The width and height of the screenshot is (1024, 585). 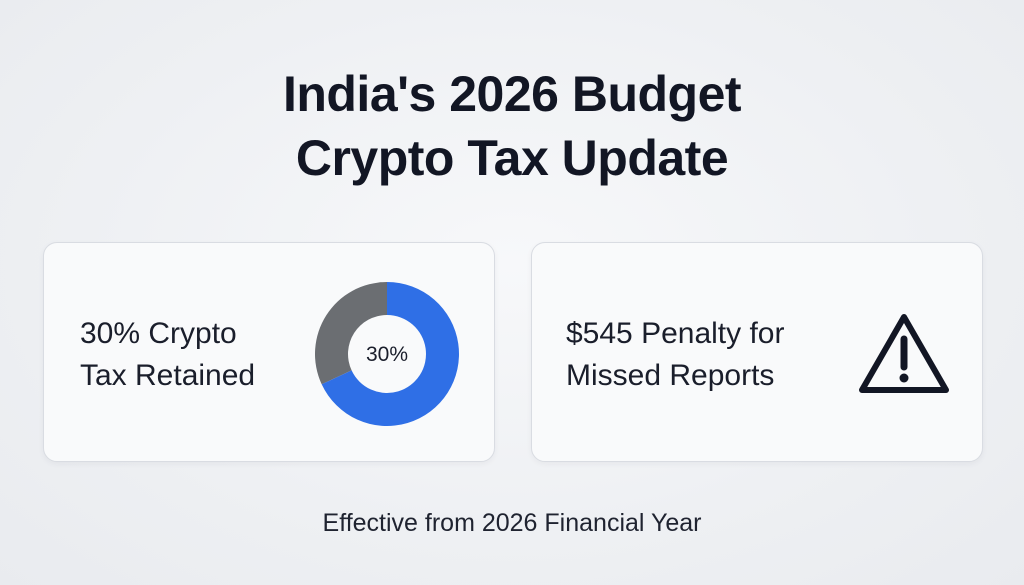 What do you see at coordinates (167, 355) in the screenshot?
I see `crypto-tax-text: 30% Crypto Tax Retained` at bounding box center [167, 355].